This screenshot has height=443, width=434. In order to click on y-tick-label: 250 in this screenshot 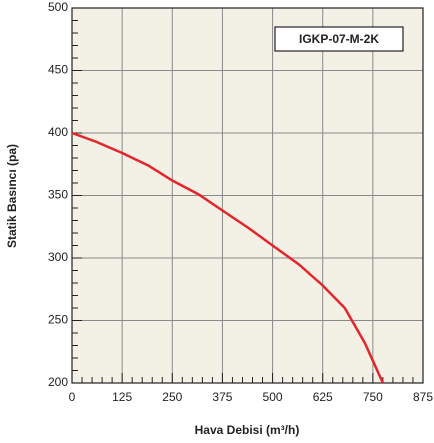, I will do `click(58, 320)`.